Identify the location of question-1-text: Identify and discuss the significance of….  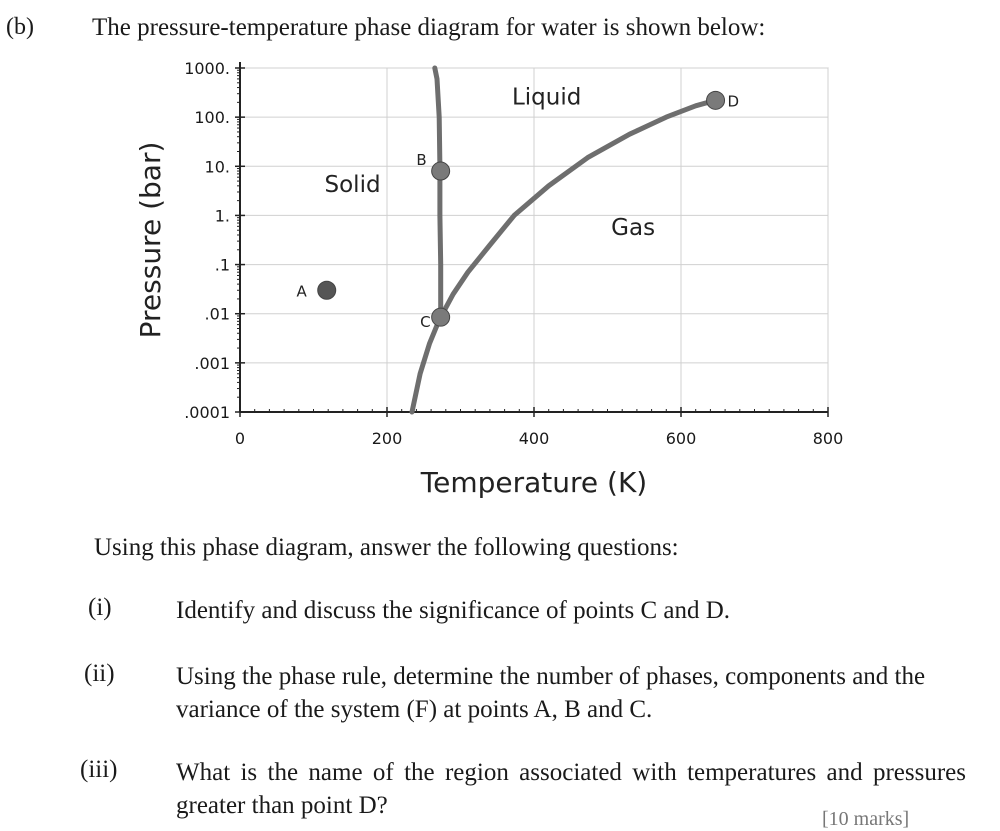
(453, 610).